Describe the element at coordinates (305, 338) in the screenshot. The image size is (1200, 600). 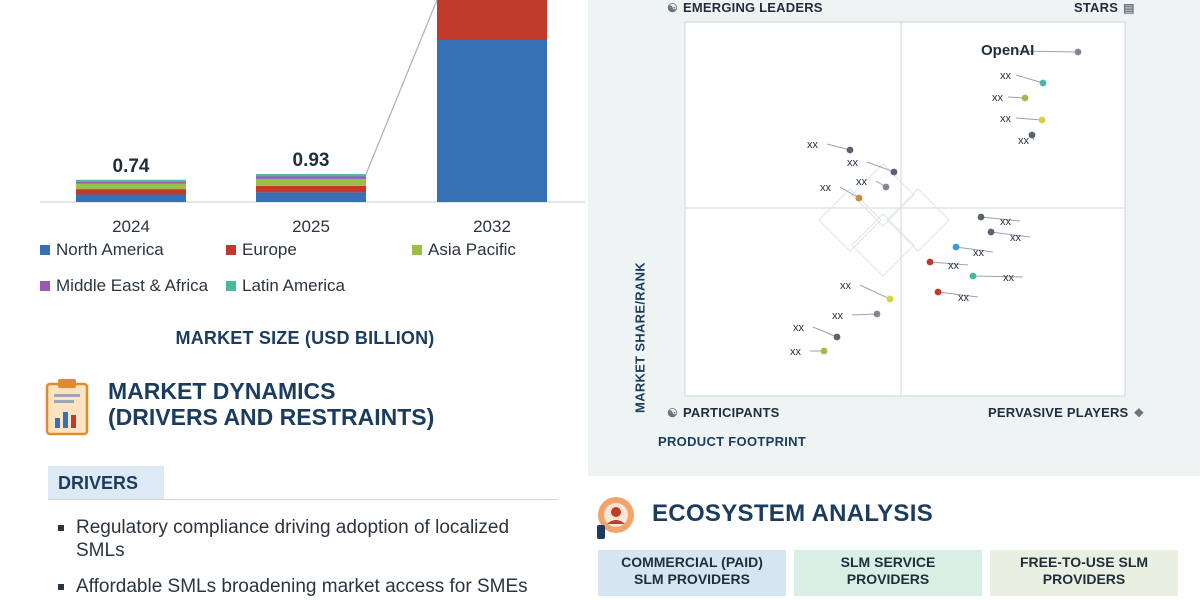
I see `chart-axis-title: MARKET SIZE (USD BILLION)` at that location.